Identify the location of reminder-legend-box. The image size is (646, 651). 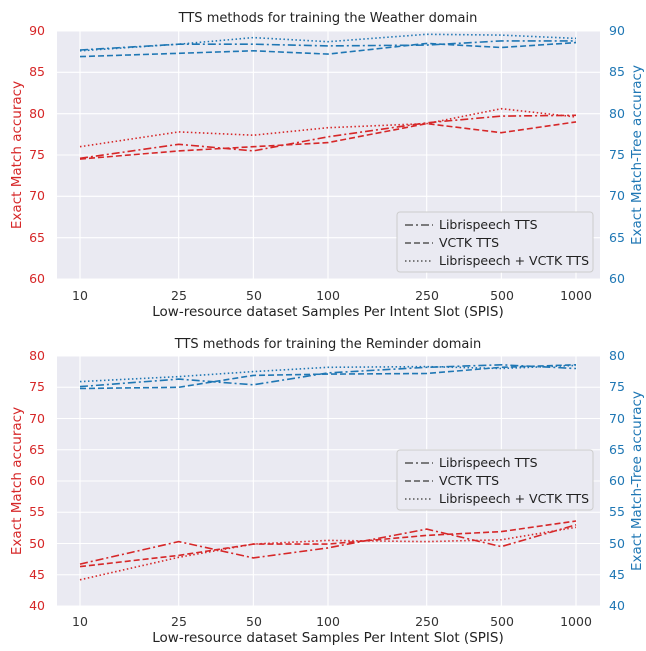
(495, 480).